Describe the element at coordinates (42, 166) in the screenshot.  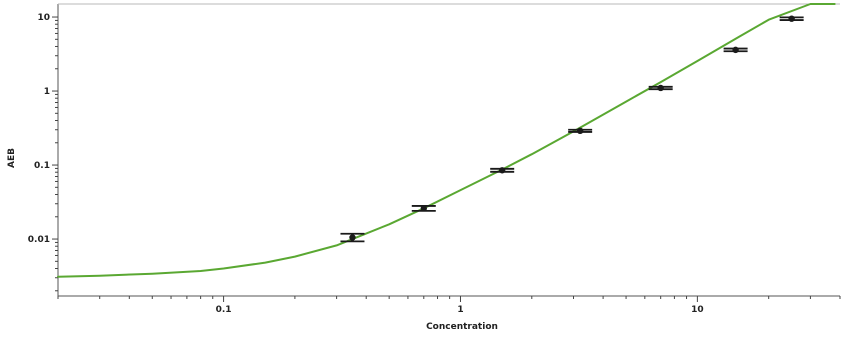
I see `y-tick-label: 0.1` at that location.